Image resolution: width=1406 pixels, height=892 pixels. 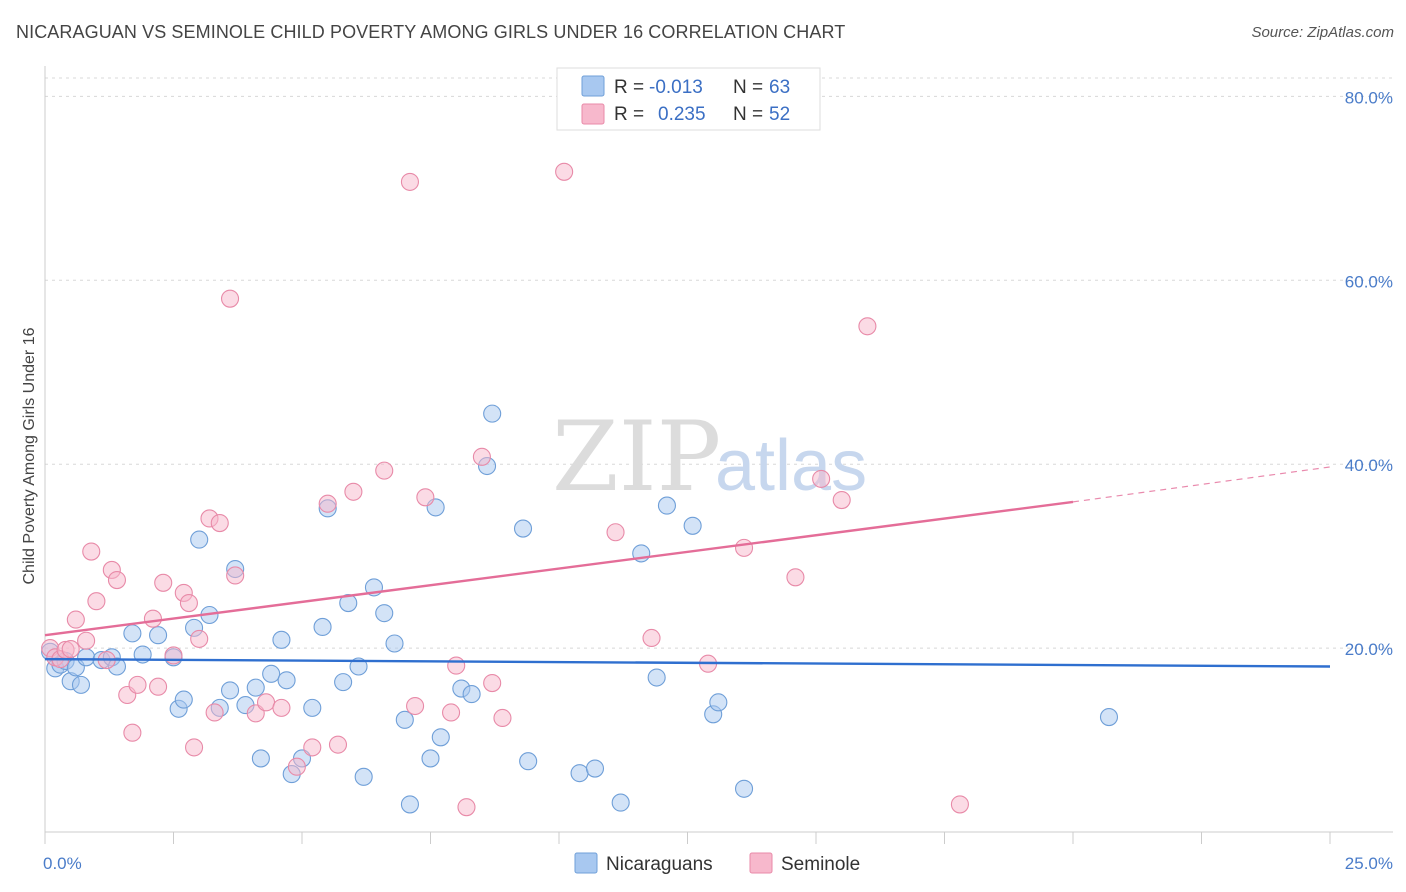 What do you see at coordinates (688, 99) in the screenshot?
I see `stats-legend: R = -0.013 N = 63 R = 0.235 N = 52` at bounding box center [688, 99].